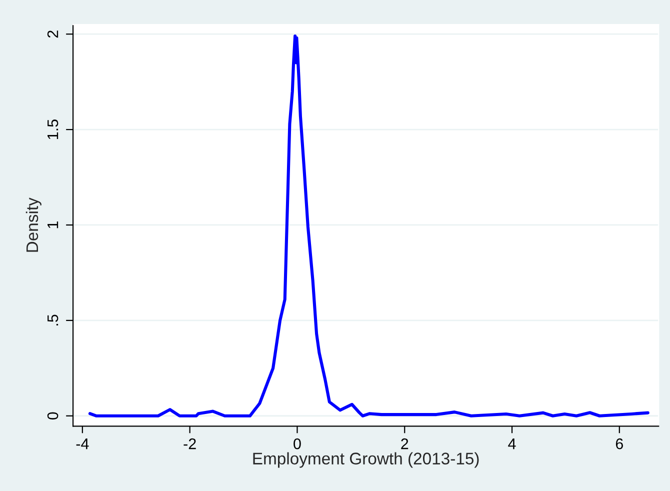  What do you see at coordinates (404, 444) in the screenshot?
I see `x-tick-label: 2` at bounding box center [404, 444].